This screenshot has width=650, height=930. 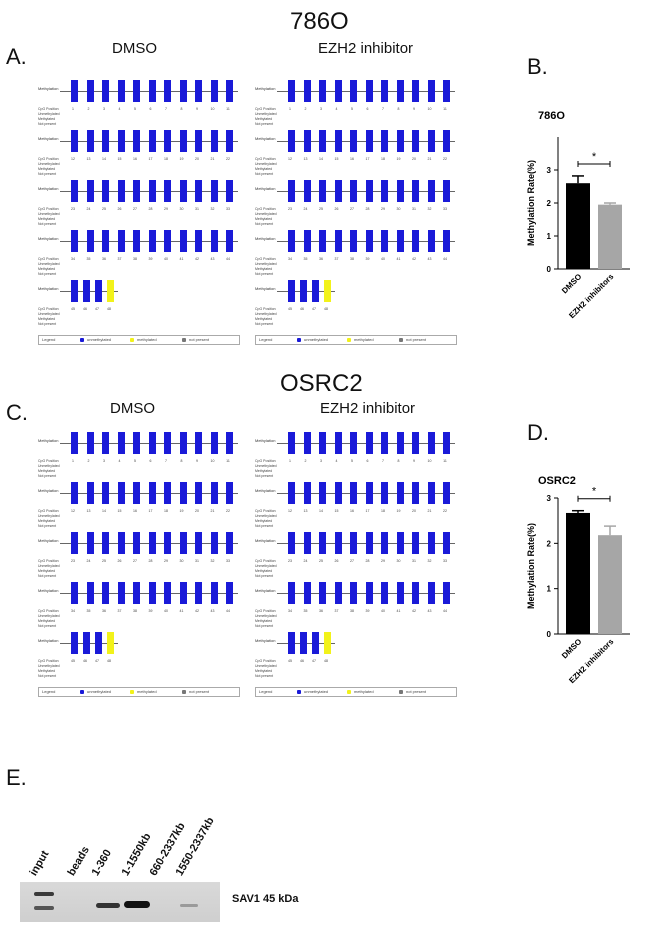 What do you see at coordinates (48, 440) in the screenshot?
I see `methylation-row-label: Methylation` at bounding box center [48, 440].